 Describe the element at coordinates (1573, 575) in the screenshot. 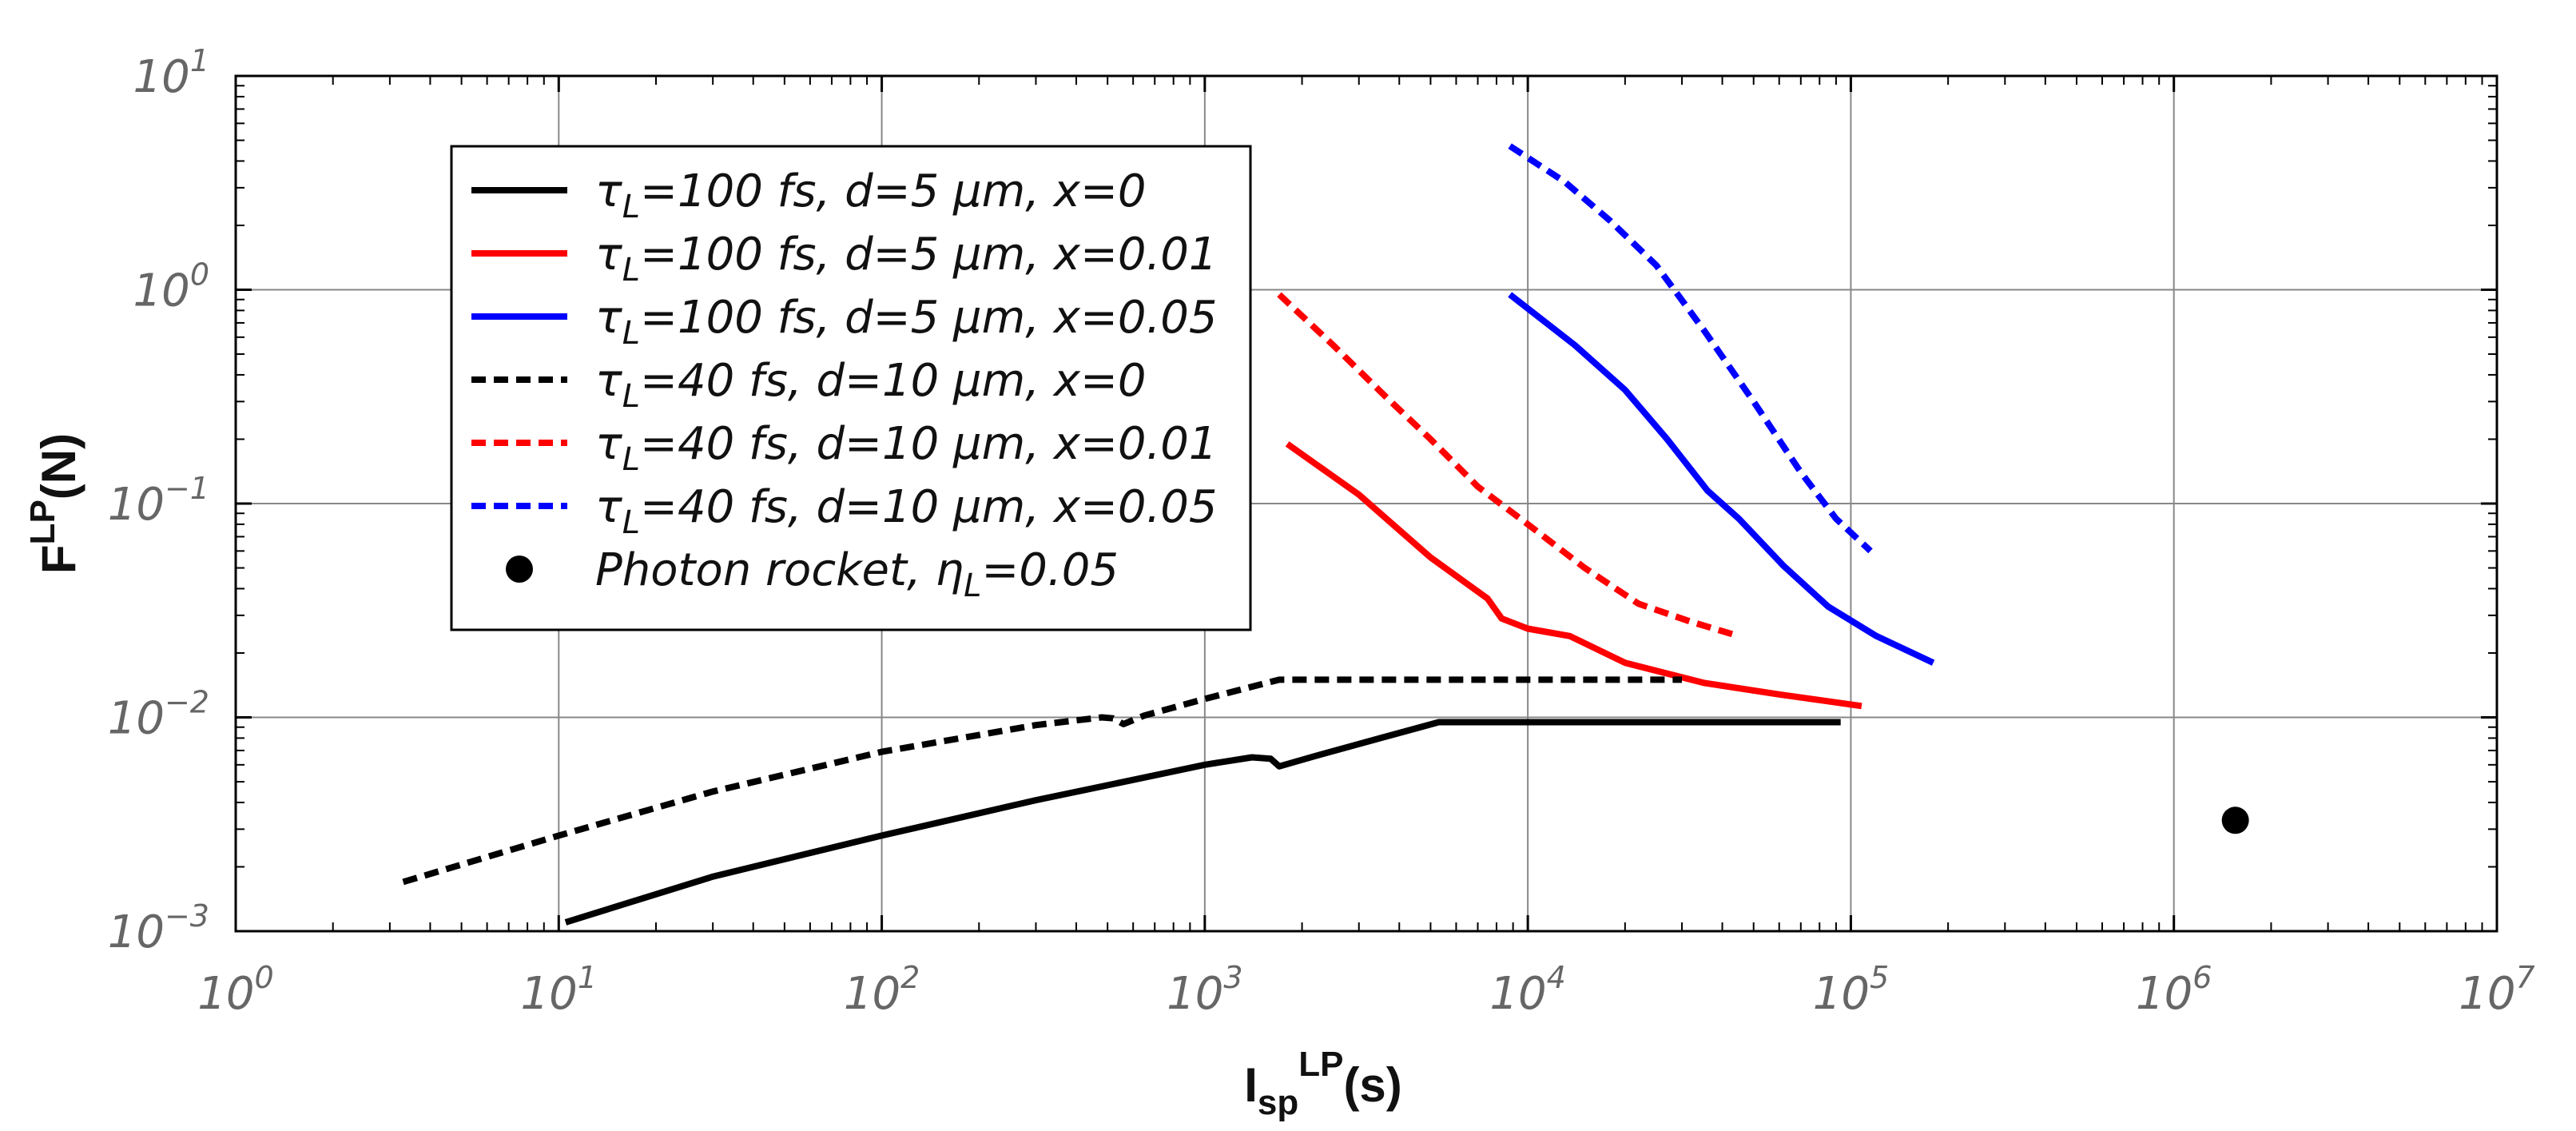

I see `series-line-tau100-d5-x0.01` at that location.